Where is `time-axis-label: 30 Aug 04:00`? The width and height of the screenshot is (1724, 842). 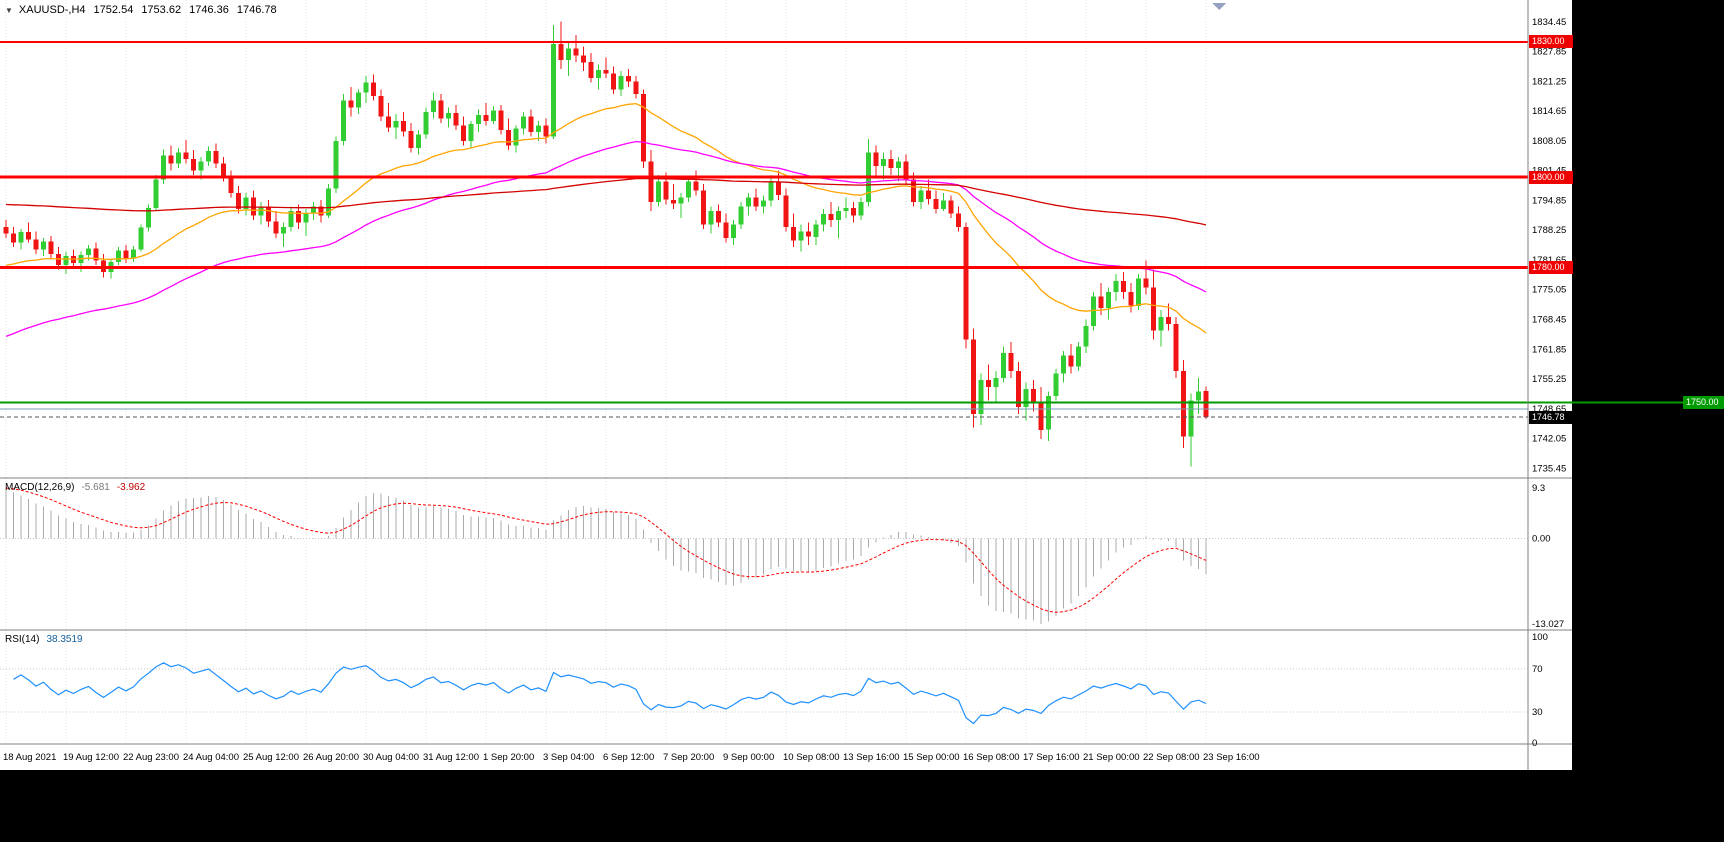 time-axis-label: 30 Aug 04:00 is located at coordinates (391, 757).